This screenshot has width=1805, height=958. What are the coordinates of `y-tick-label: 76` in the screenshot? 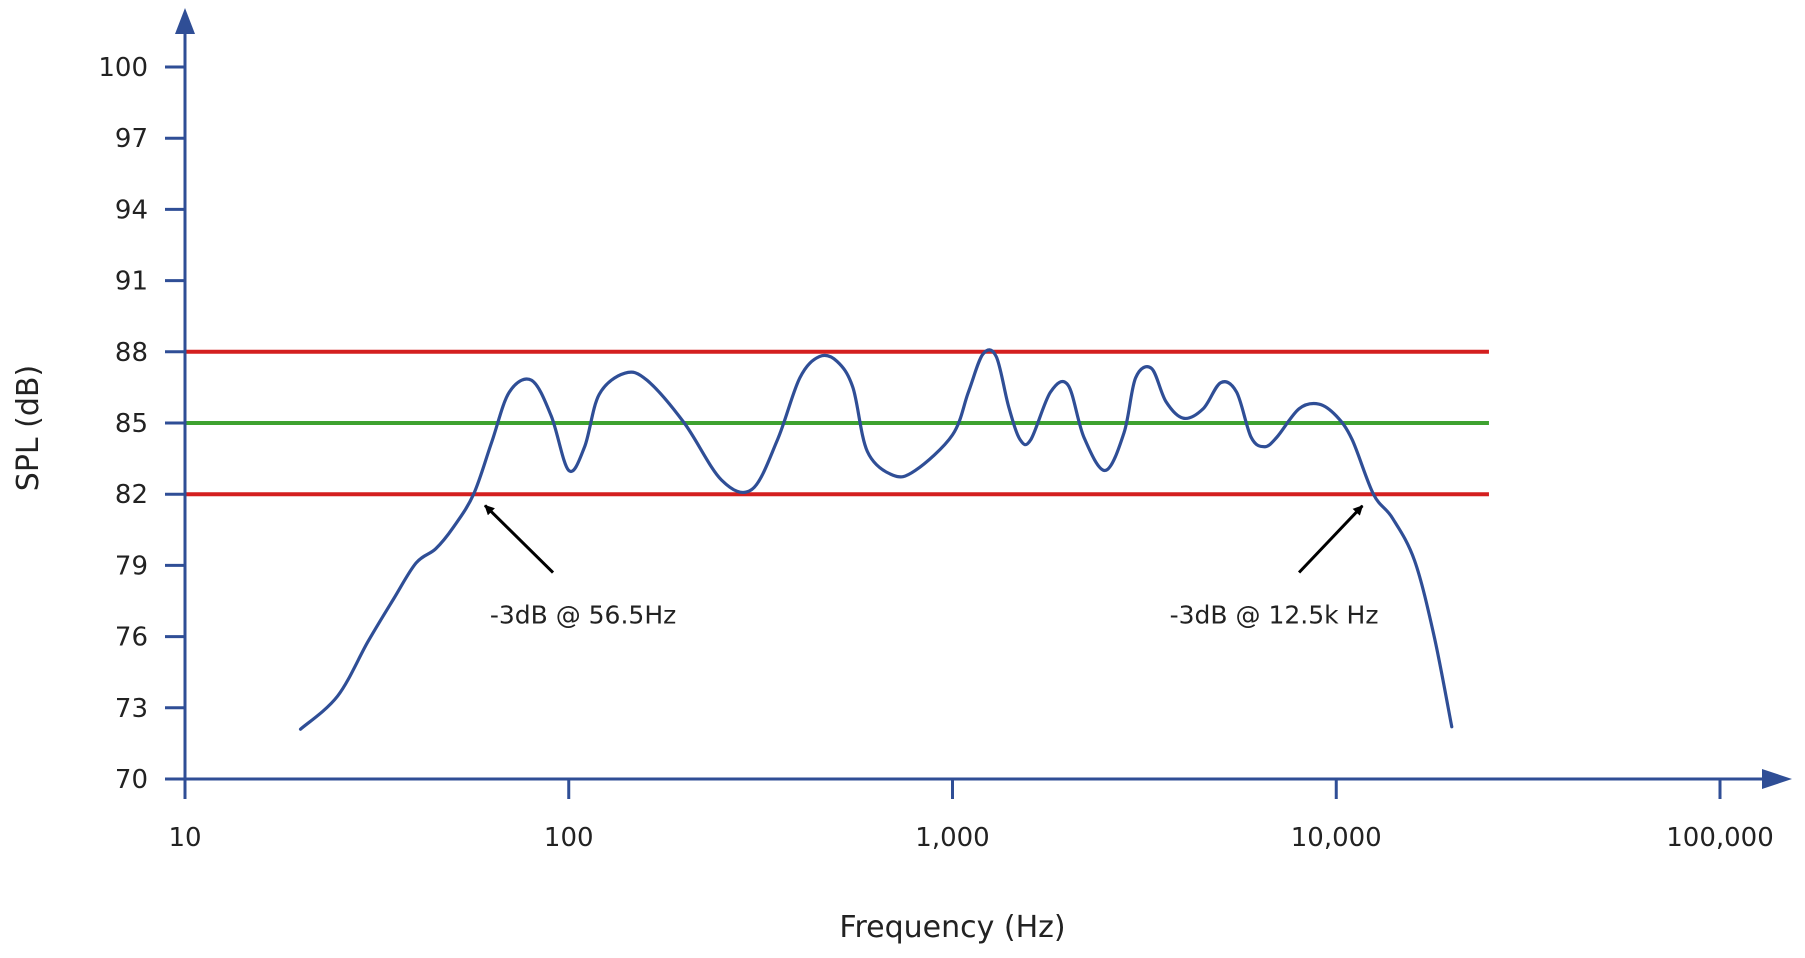 It's located at (131, 638).